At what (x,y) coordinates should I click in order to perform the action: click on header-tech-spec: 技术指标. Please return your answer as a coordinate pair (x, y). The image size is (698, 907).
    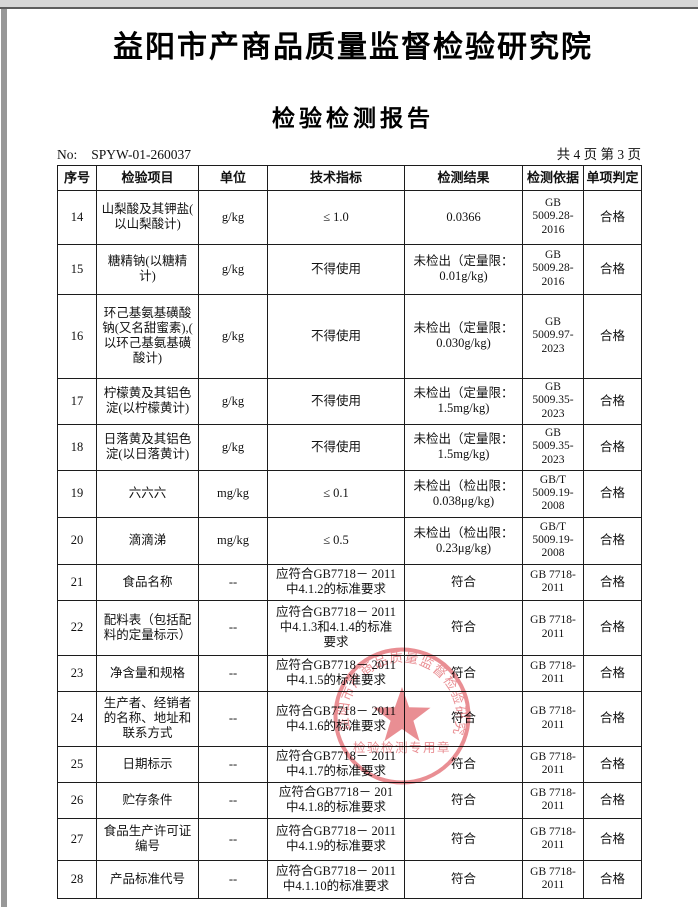
    Looking at the image, I should click on (336, 178).